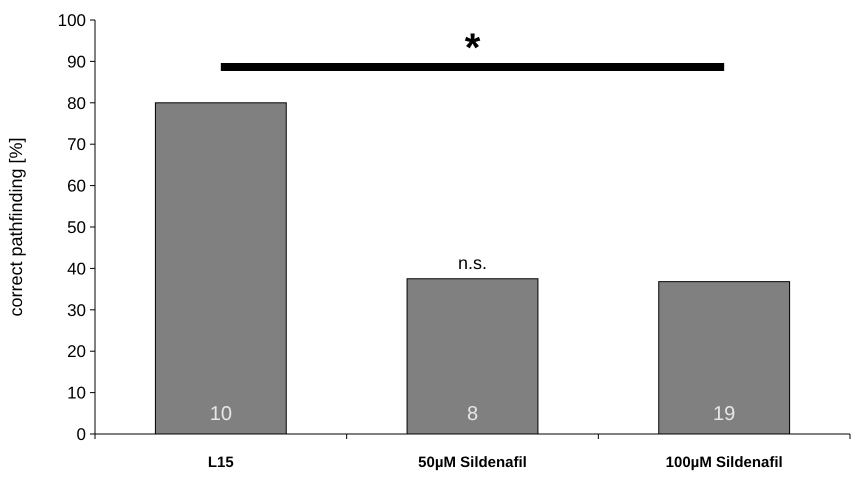 This screenshot has width=854, height=479. What do you see at coordinates (16, 227) in the screenshot?
I see `y-axis-title: correct pathfinding [%]` at bounding box center [16, 227].